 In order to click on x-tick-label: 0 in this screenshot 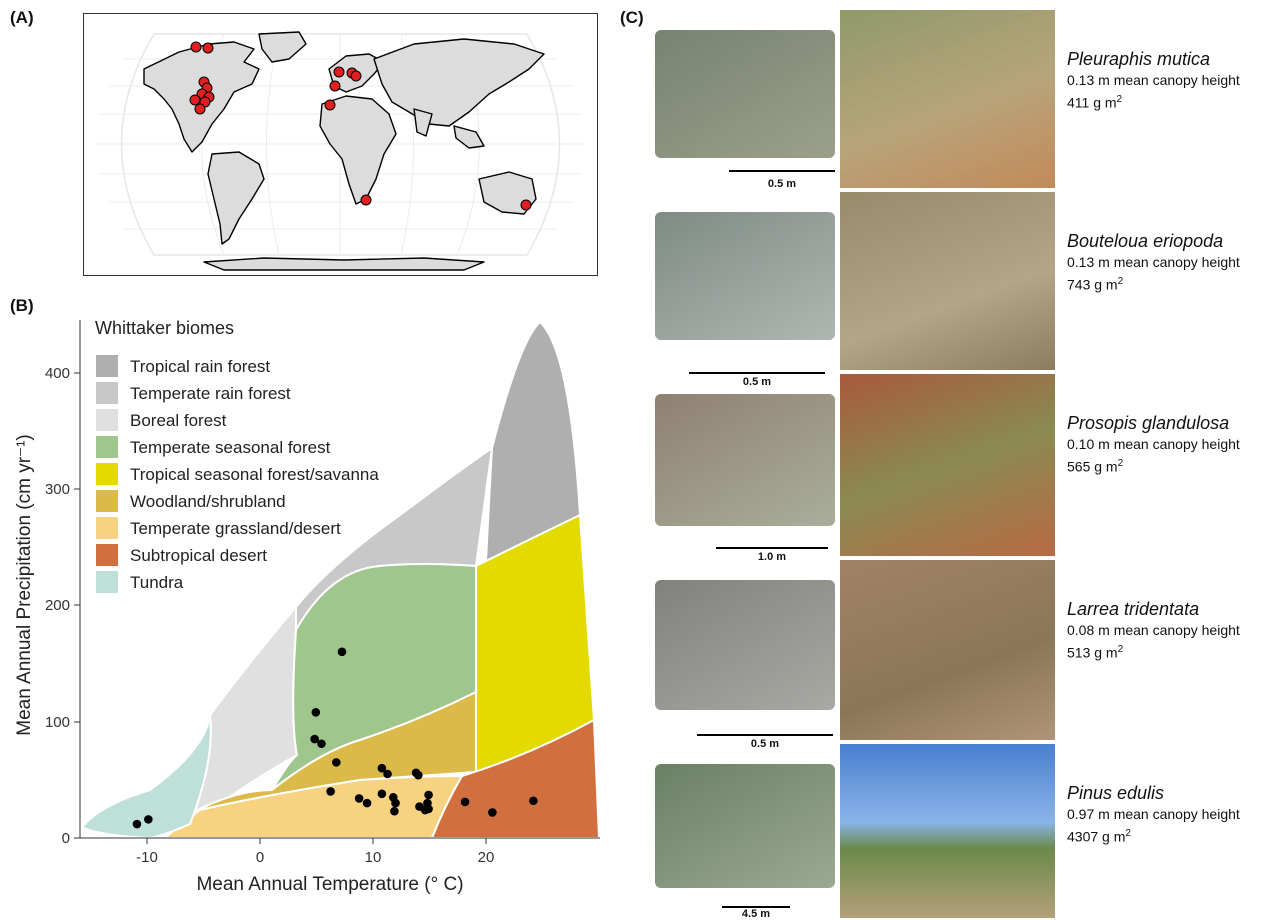, I will do `click(260, 857)`.